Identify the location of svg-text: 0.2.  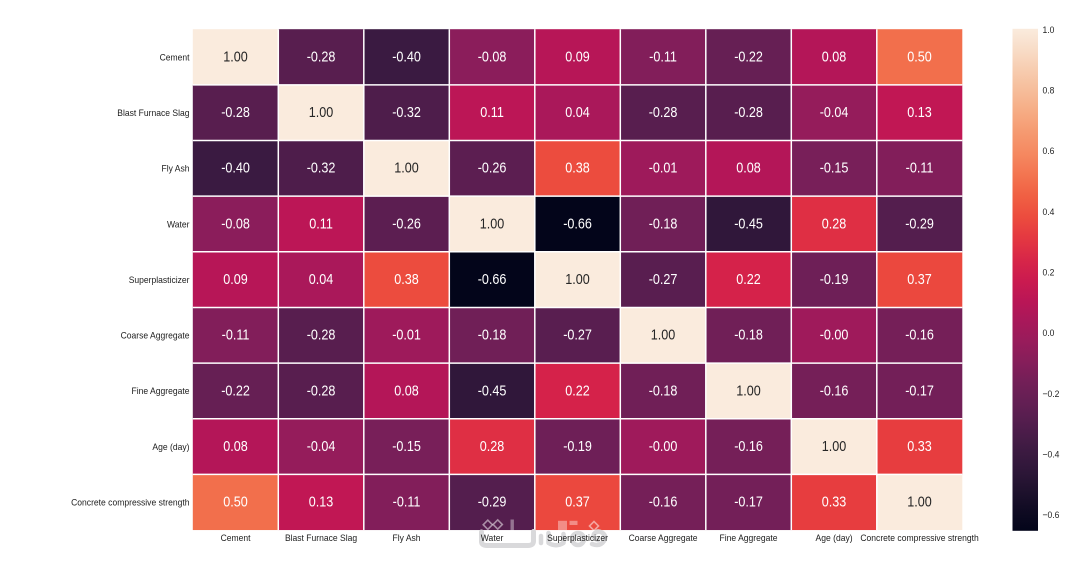
(1049, 272).